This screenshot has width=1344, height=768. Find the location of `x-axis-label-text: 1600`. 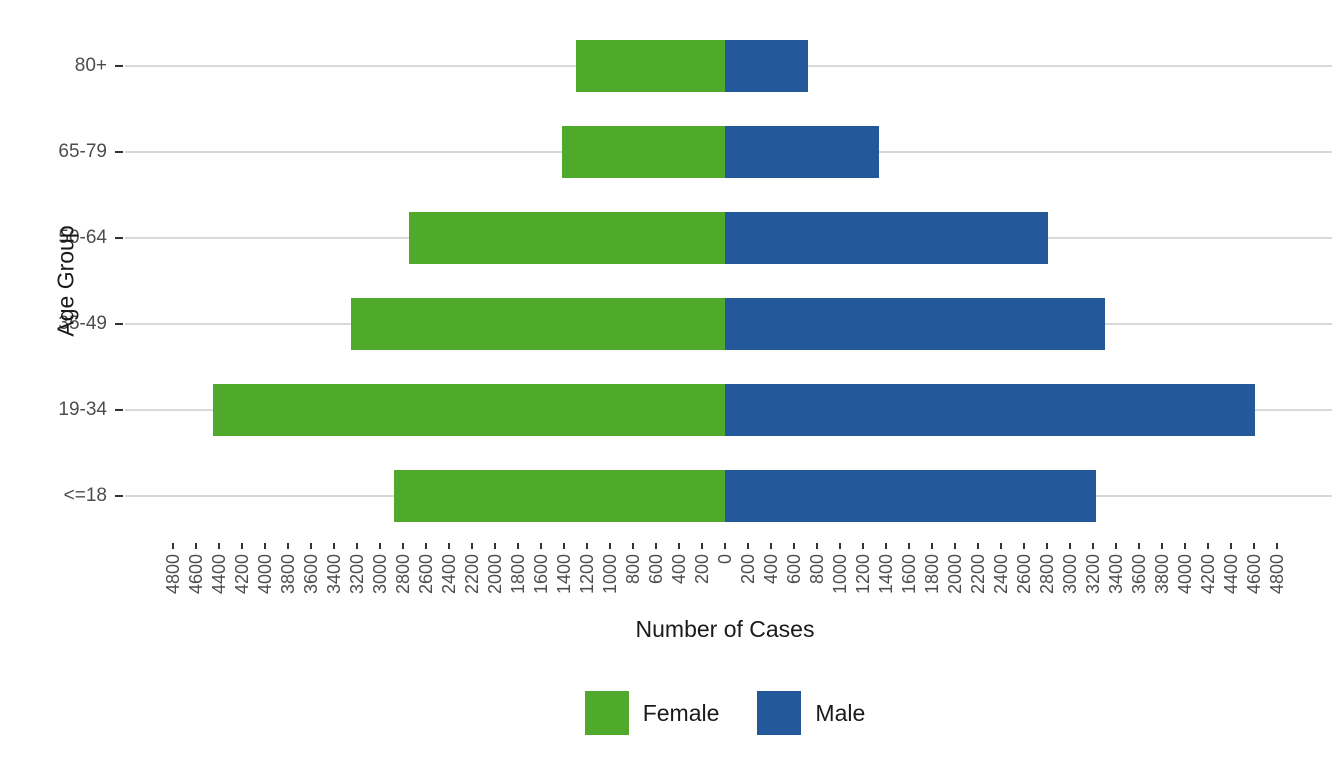

x-axis-label-text: 1600 is located at coordinates (909, 574).